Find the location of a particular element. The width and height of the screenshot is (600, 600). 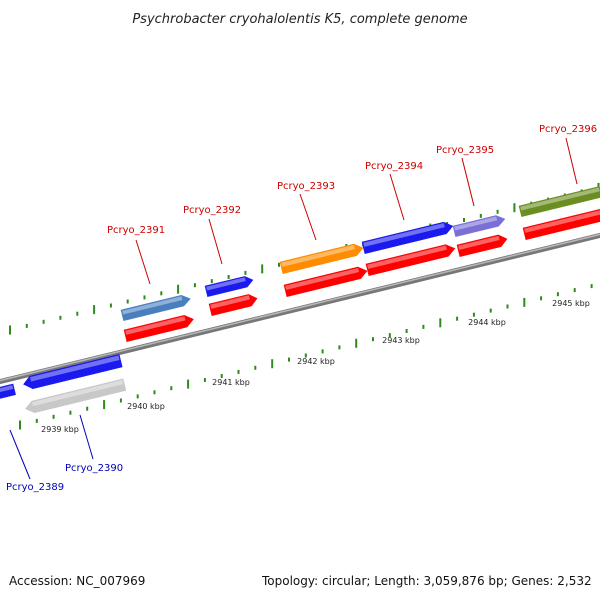

gene-label: Pcryo_2393 is located at coordinates (306, 186).